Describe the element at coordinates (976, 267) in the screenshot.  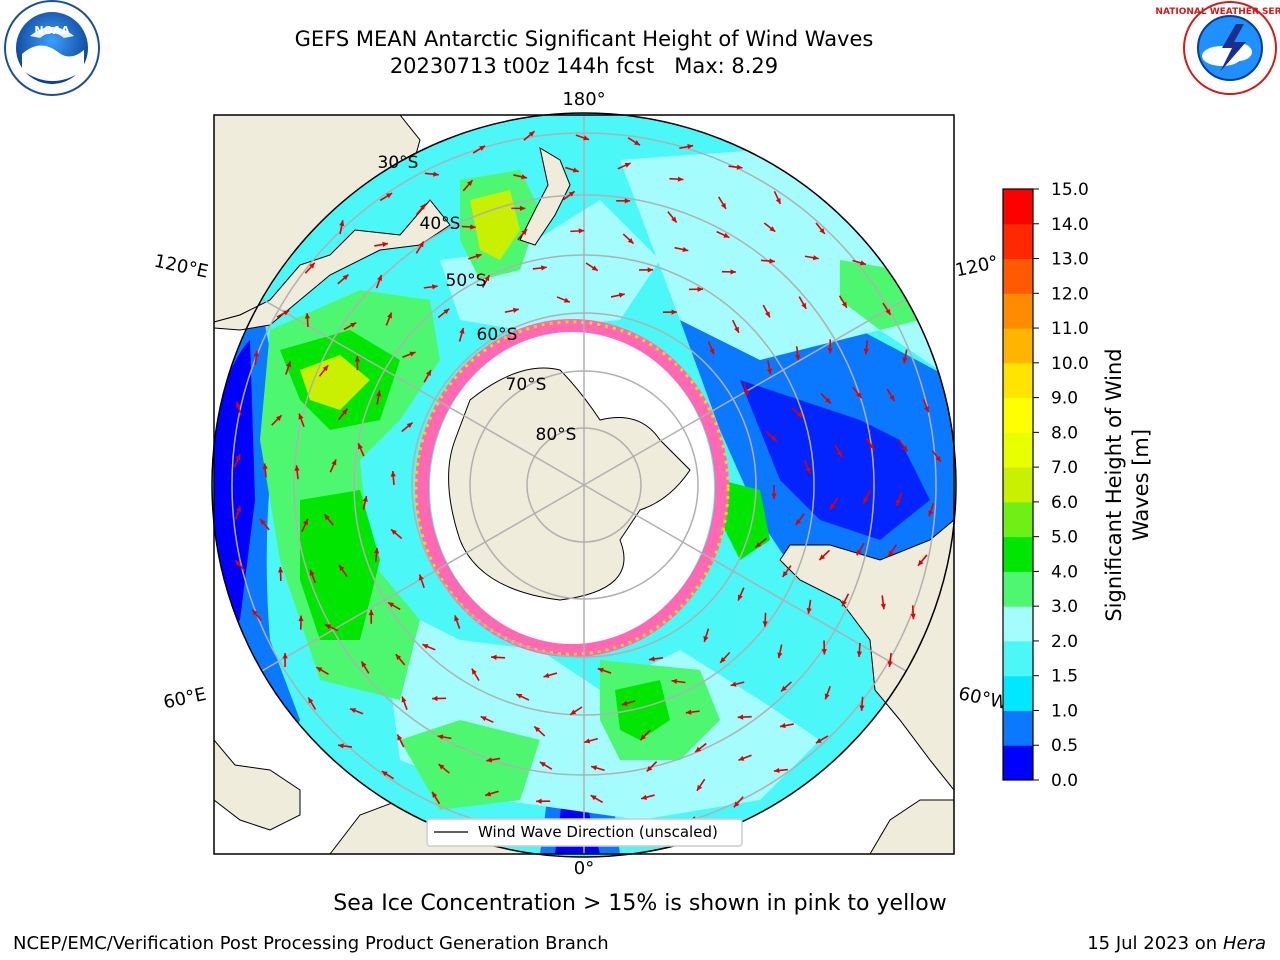
I see `lon-label-120w: 120°` at that location.